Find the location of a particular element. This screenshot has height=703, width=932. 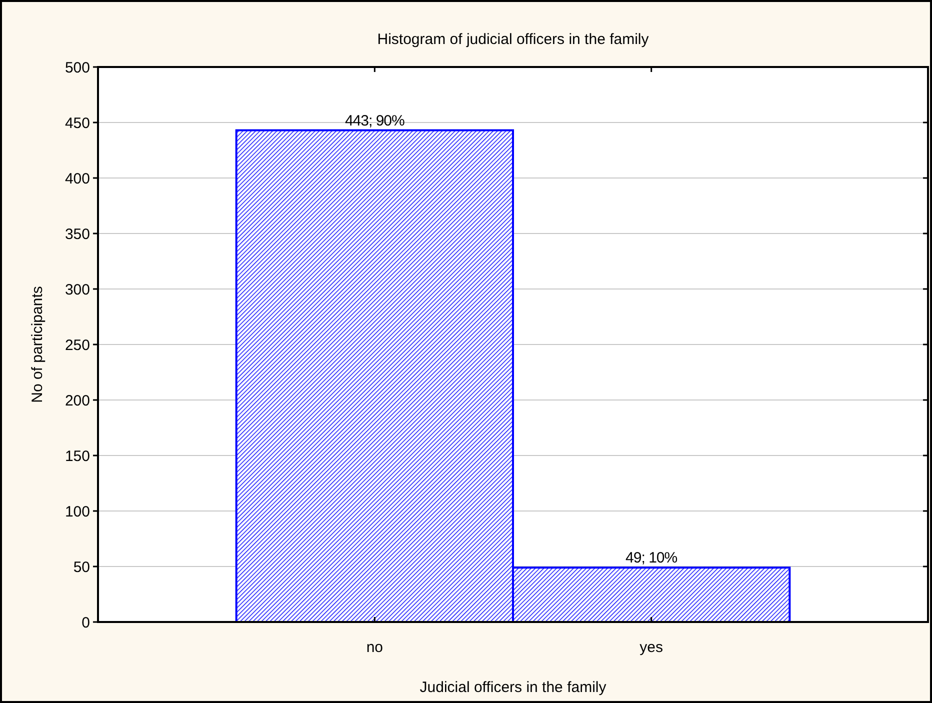

y-tick-label: 250 is located at coordinates (77, 345).